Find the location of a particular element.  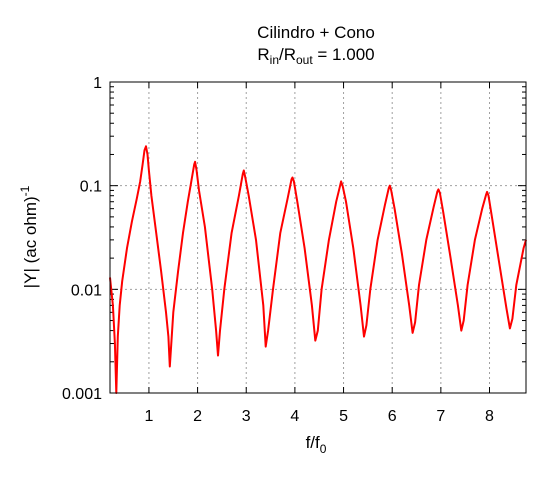

x-tick-label: 3 is located at coordinates (246, 416).